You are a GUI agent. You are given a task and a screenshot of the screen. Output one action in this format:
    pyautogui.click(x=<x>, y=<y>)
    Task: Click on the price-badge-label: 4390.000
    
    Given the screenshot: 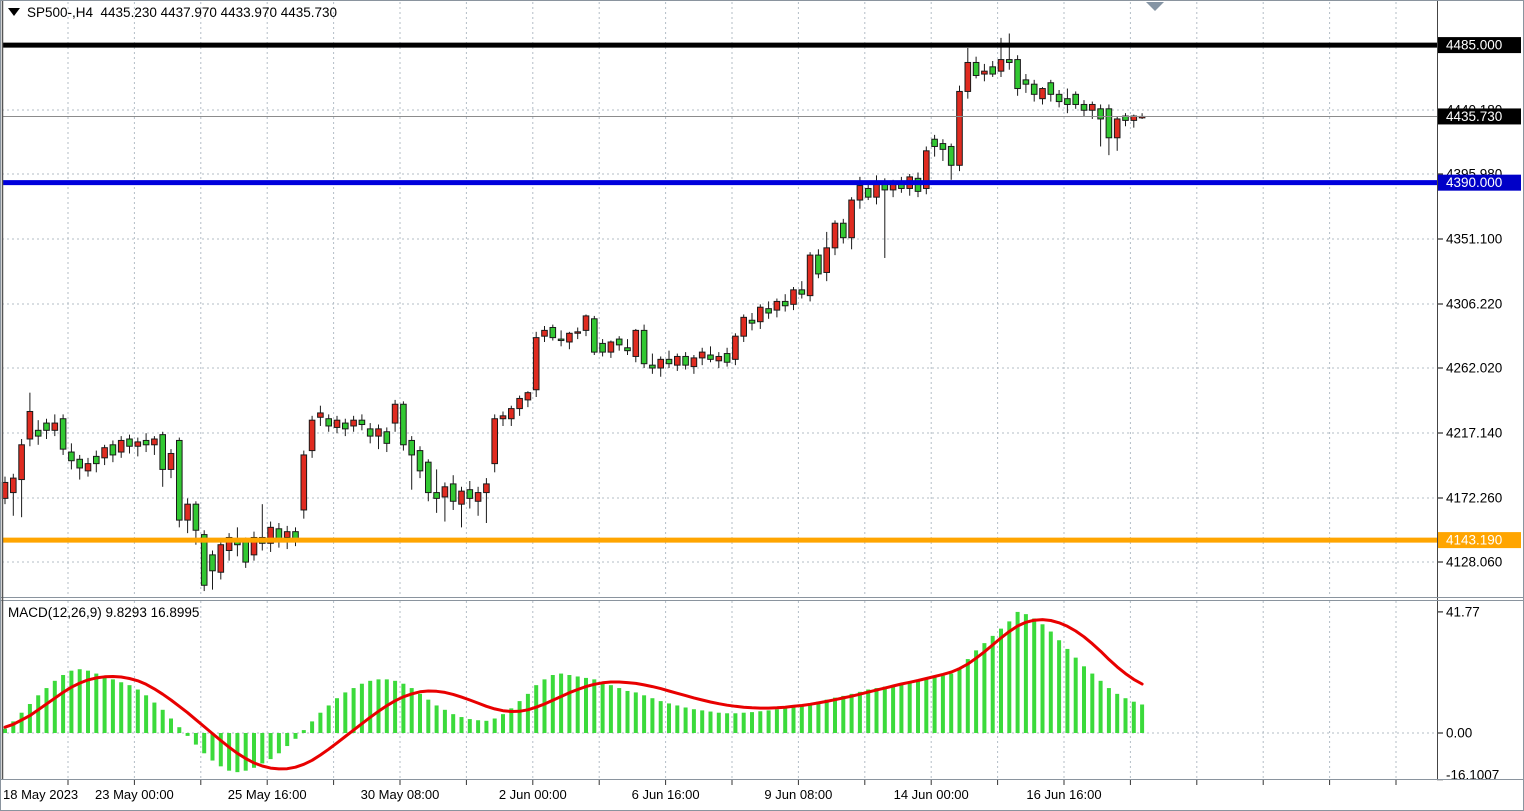 What is the action you would take?
    pyautogui.click(x=1474, y=182)
    